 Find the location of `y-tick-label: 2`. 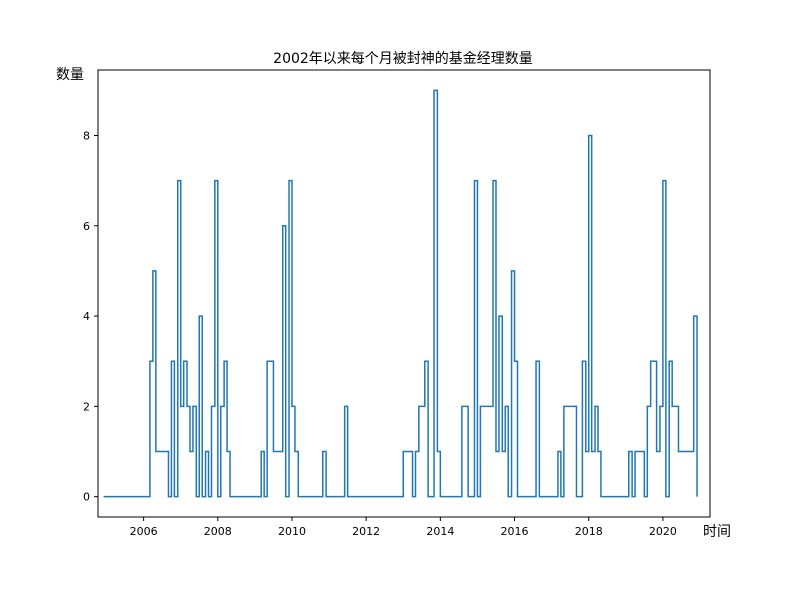

y-tick-label: 2 is located at coordinates (86, 406).